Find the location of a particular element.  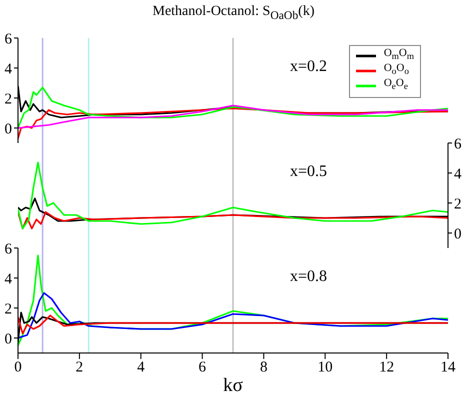

annotation: x=0.2 is located at coordinates (309, 67).